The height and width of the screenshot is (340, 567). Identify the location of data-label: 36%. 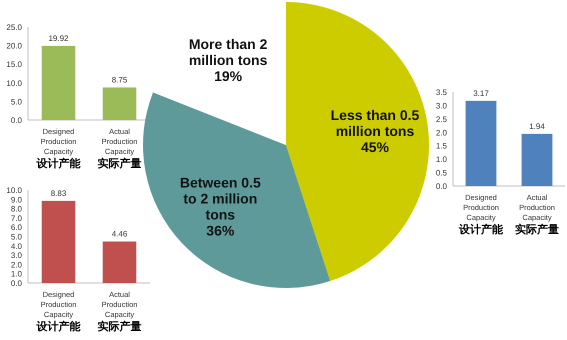
(220, 230).